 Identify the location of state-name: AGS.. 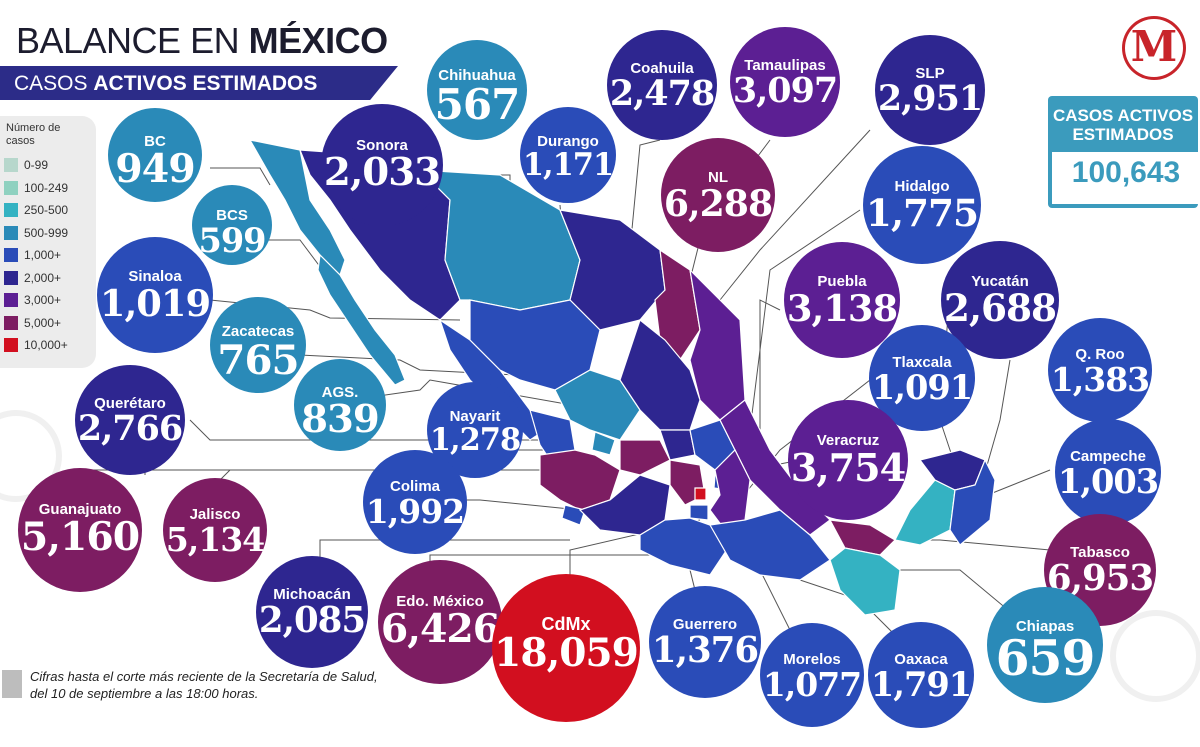
(340, 392).